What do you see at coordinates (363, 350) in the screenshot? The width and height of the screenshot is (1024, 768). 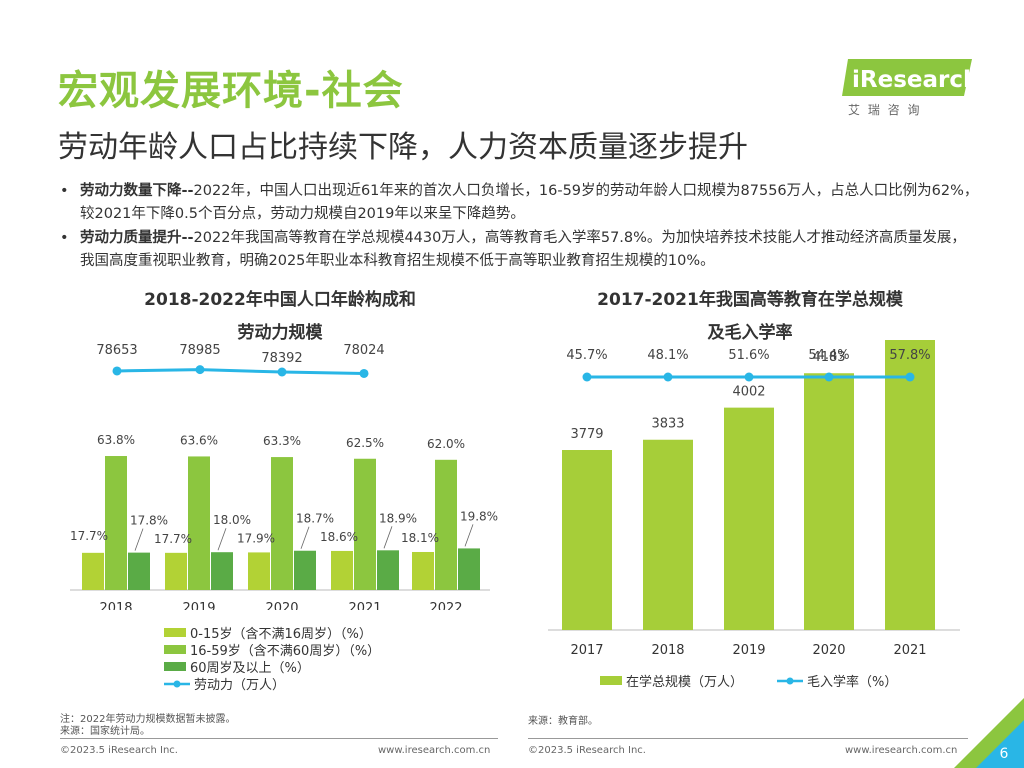 I see `line-data-label: 78024` at bounding box center [363, 350].